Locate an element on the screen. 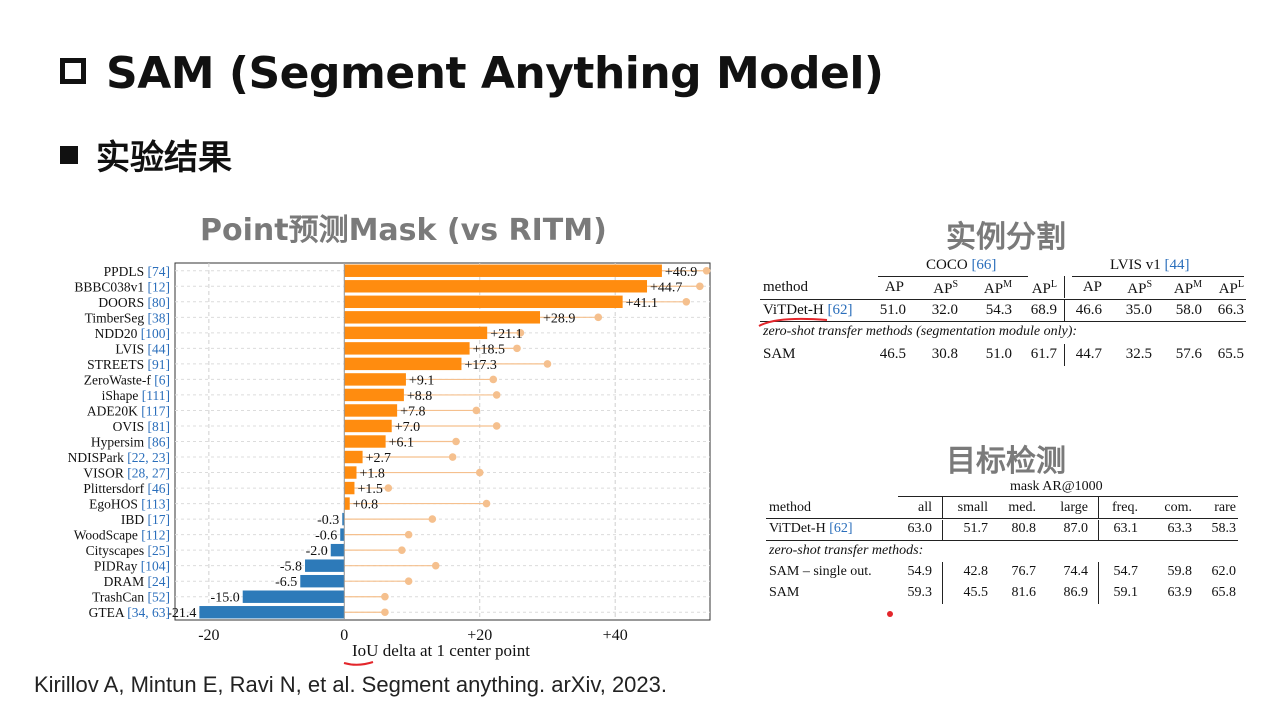 The image size is (1268, 714). y-tick-label: EgoHOS [113] is located at coordinates (129, 504).